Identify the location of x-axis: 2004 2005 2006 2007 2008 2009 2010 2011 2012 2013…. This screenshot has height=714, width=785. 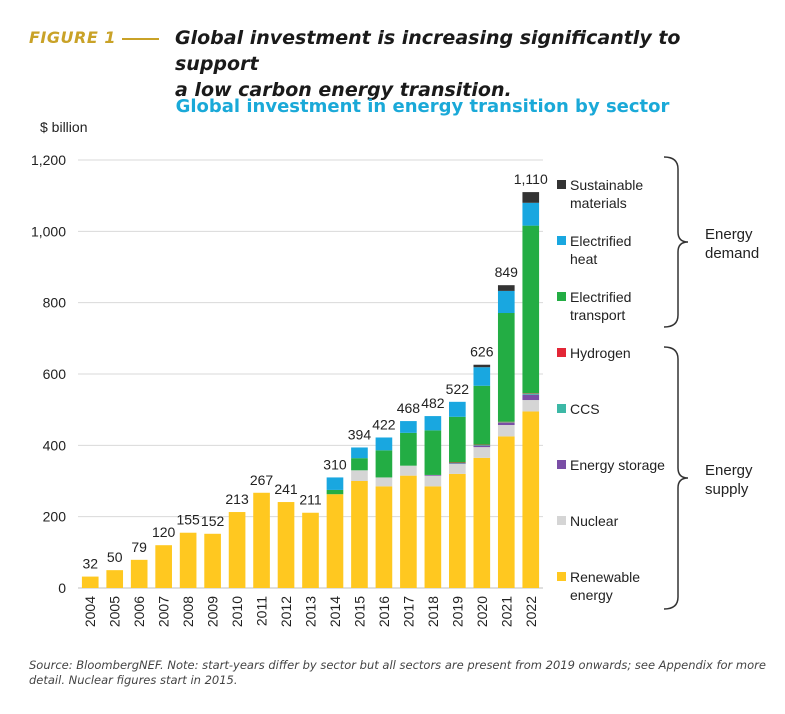
(310, 611).